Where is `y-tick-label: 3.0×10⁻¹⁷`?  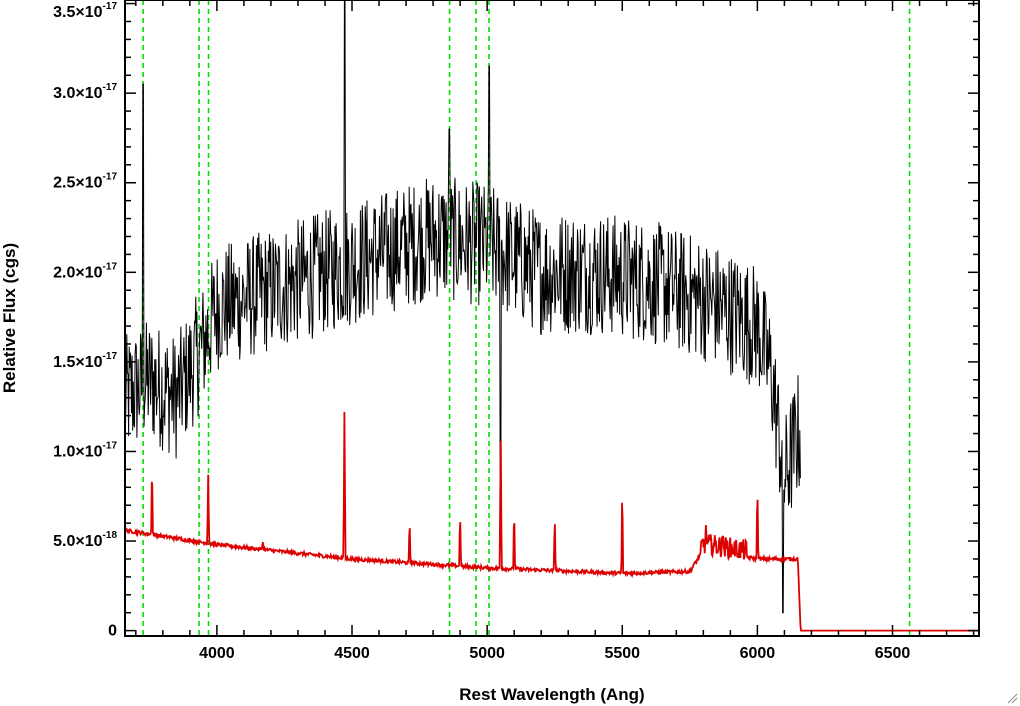 y-tick-label: 3.0×10⁻¹⁷ is located at coordinates (85, 92).